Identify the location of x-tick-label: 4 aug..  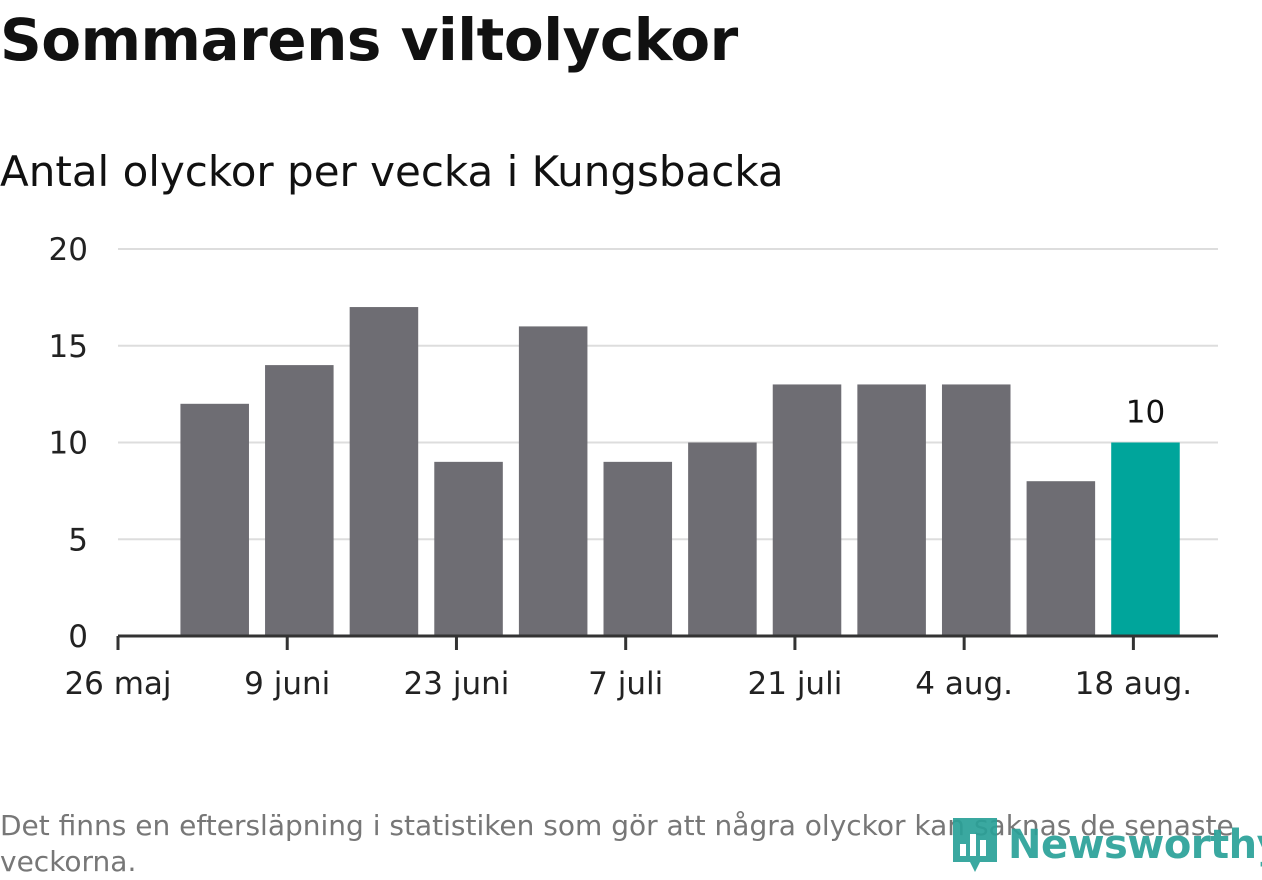
(964, 684).